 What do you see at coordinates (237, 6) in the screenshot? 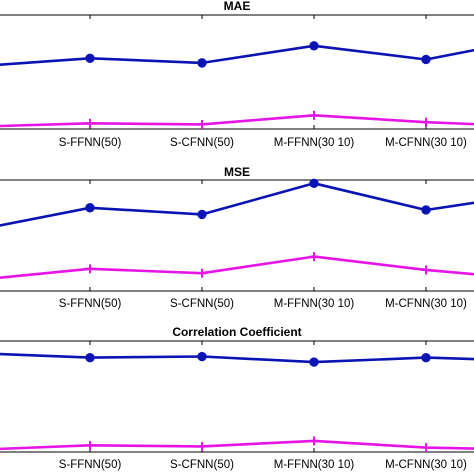
I see `chart-title: MAE` at bounding box center [237, 6].